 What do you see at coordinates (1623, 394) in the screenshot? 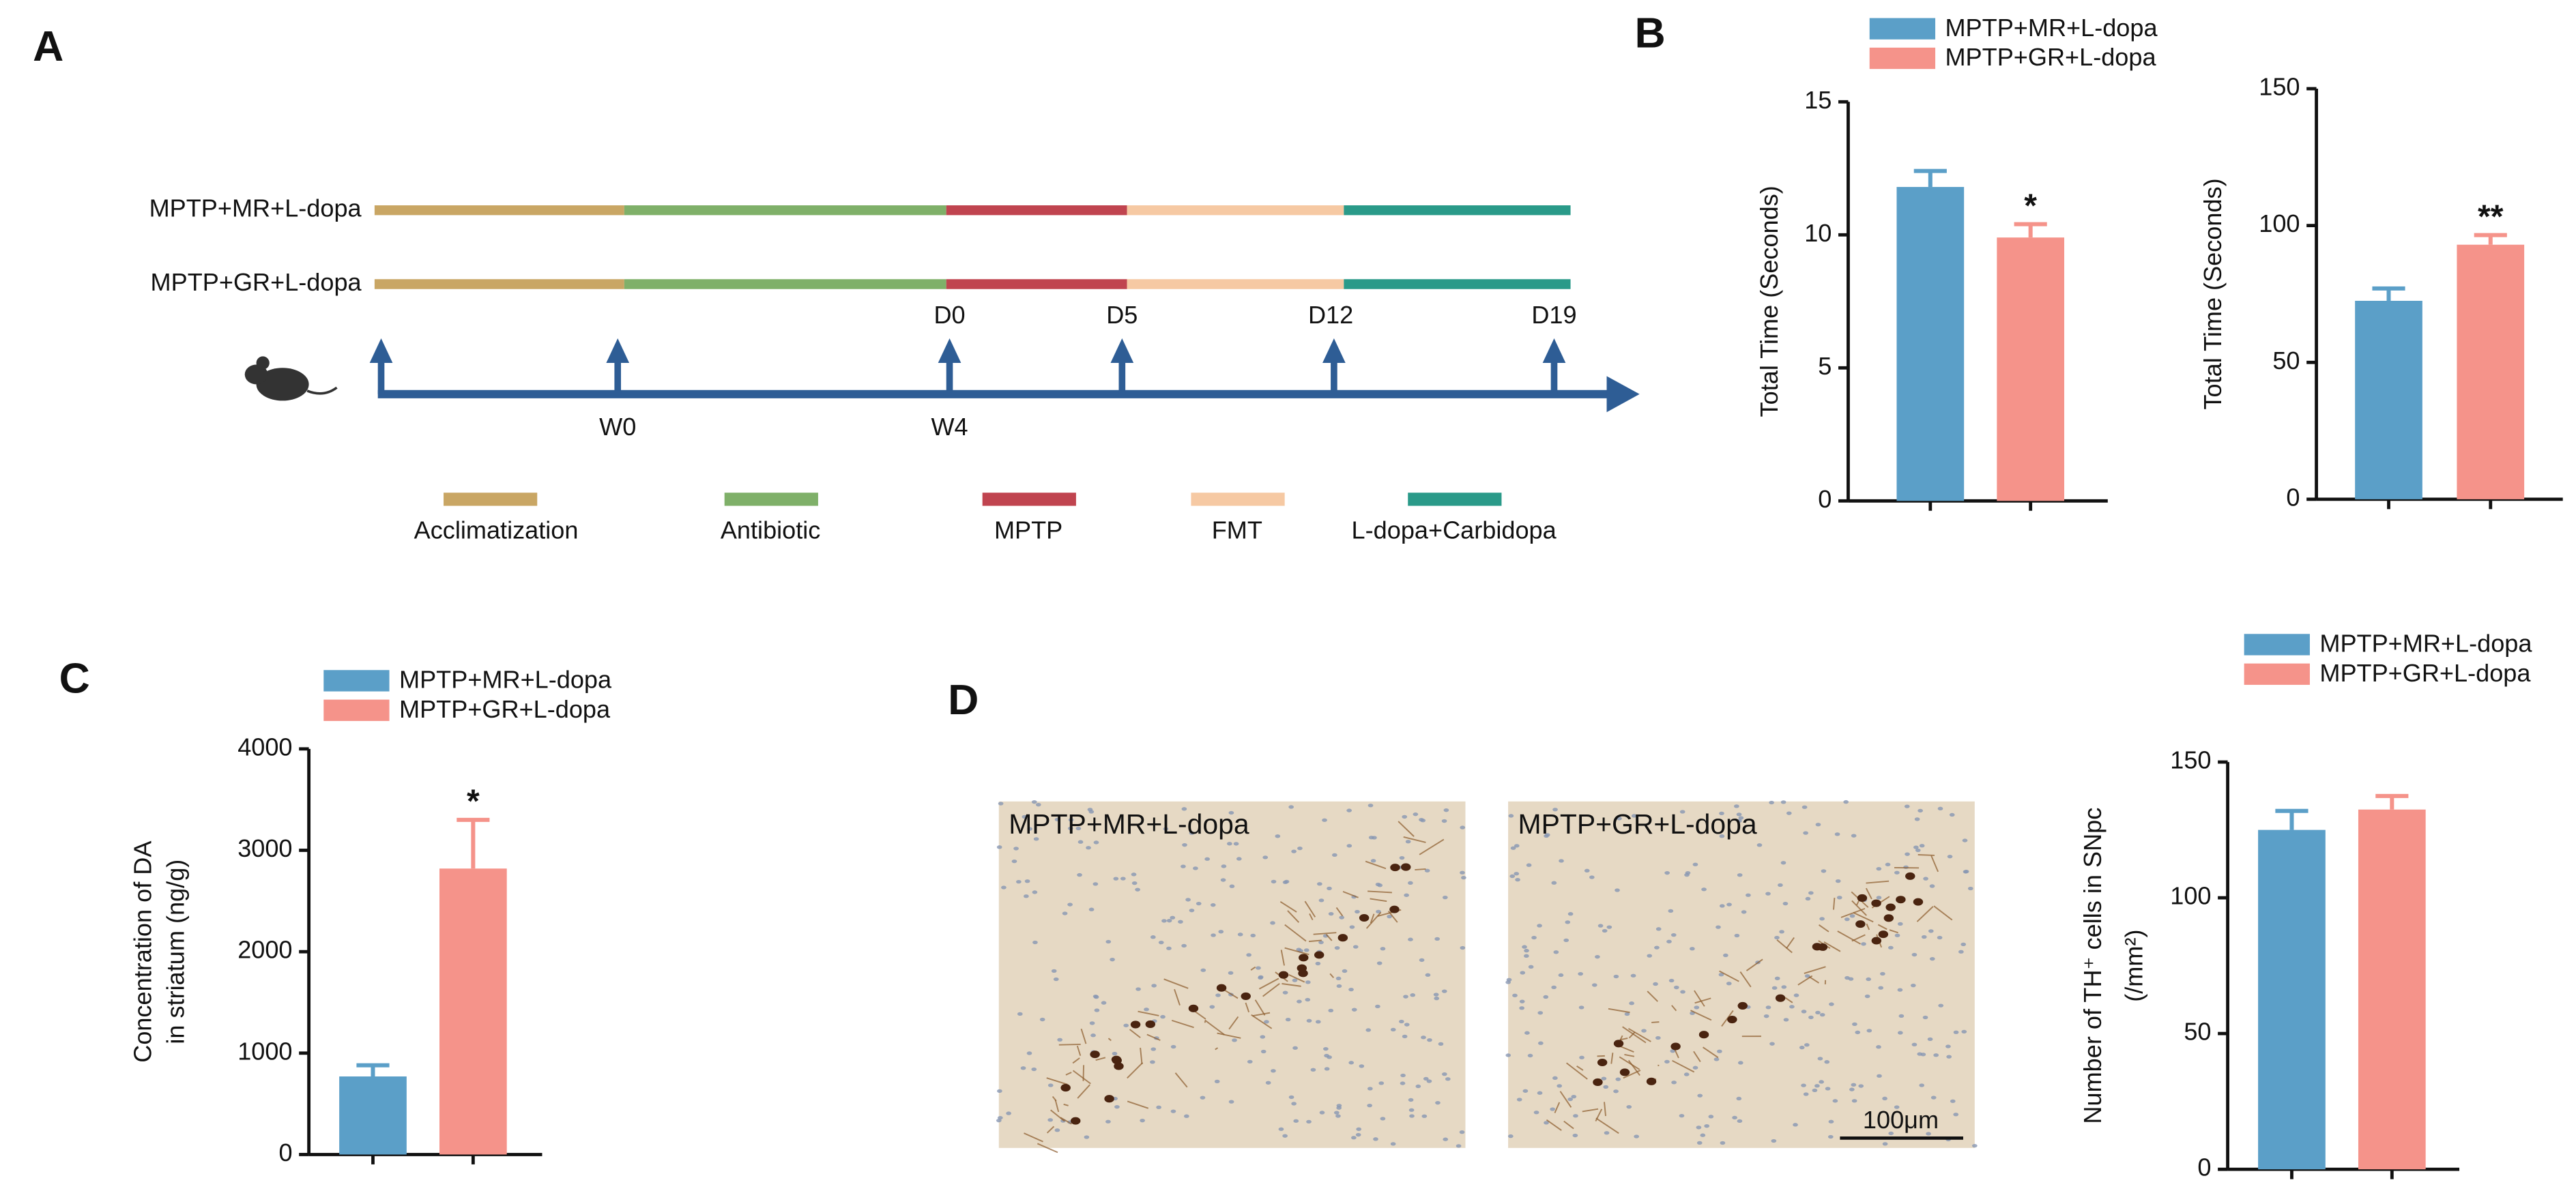
I see `time-axis-arrow` at bounding box center [1623, 394].